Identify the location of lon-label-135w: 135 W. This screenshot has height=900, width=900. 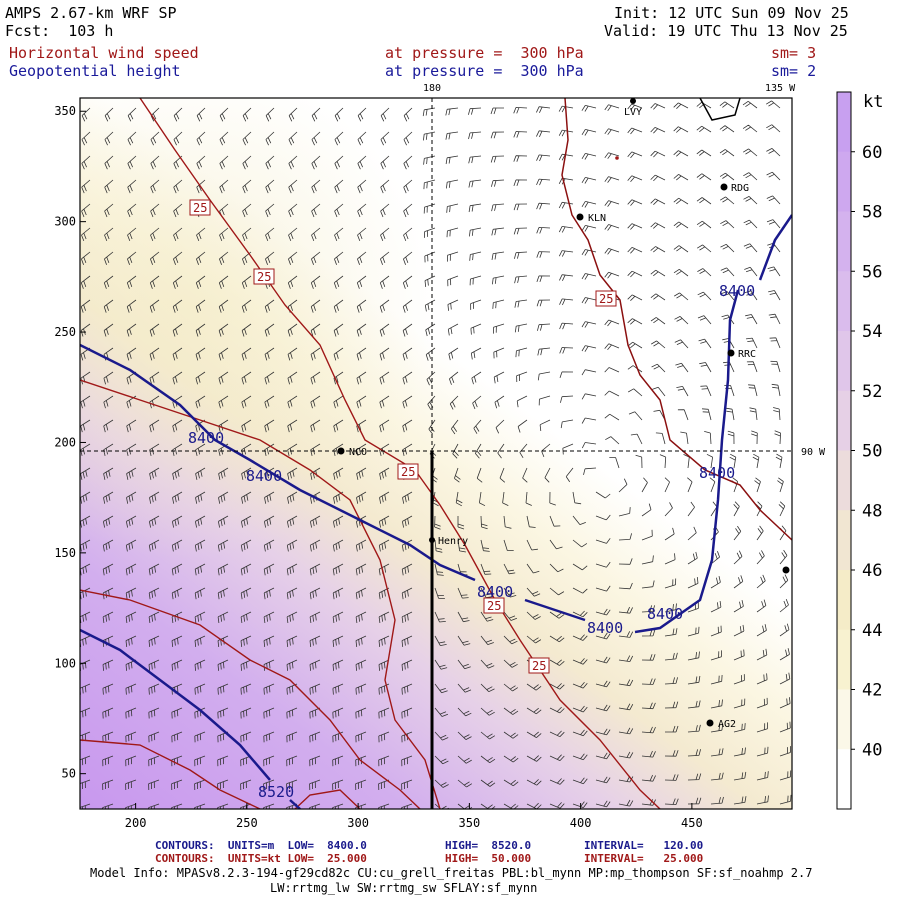
(780, 88).